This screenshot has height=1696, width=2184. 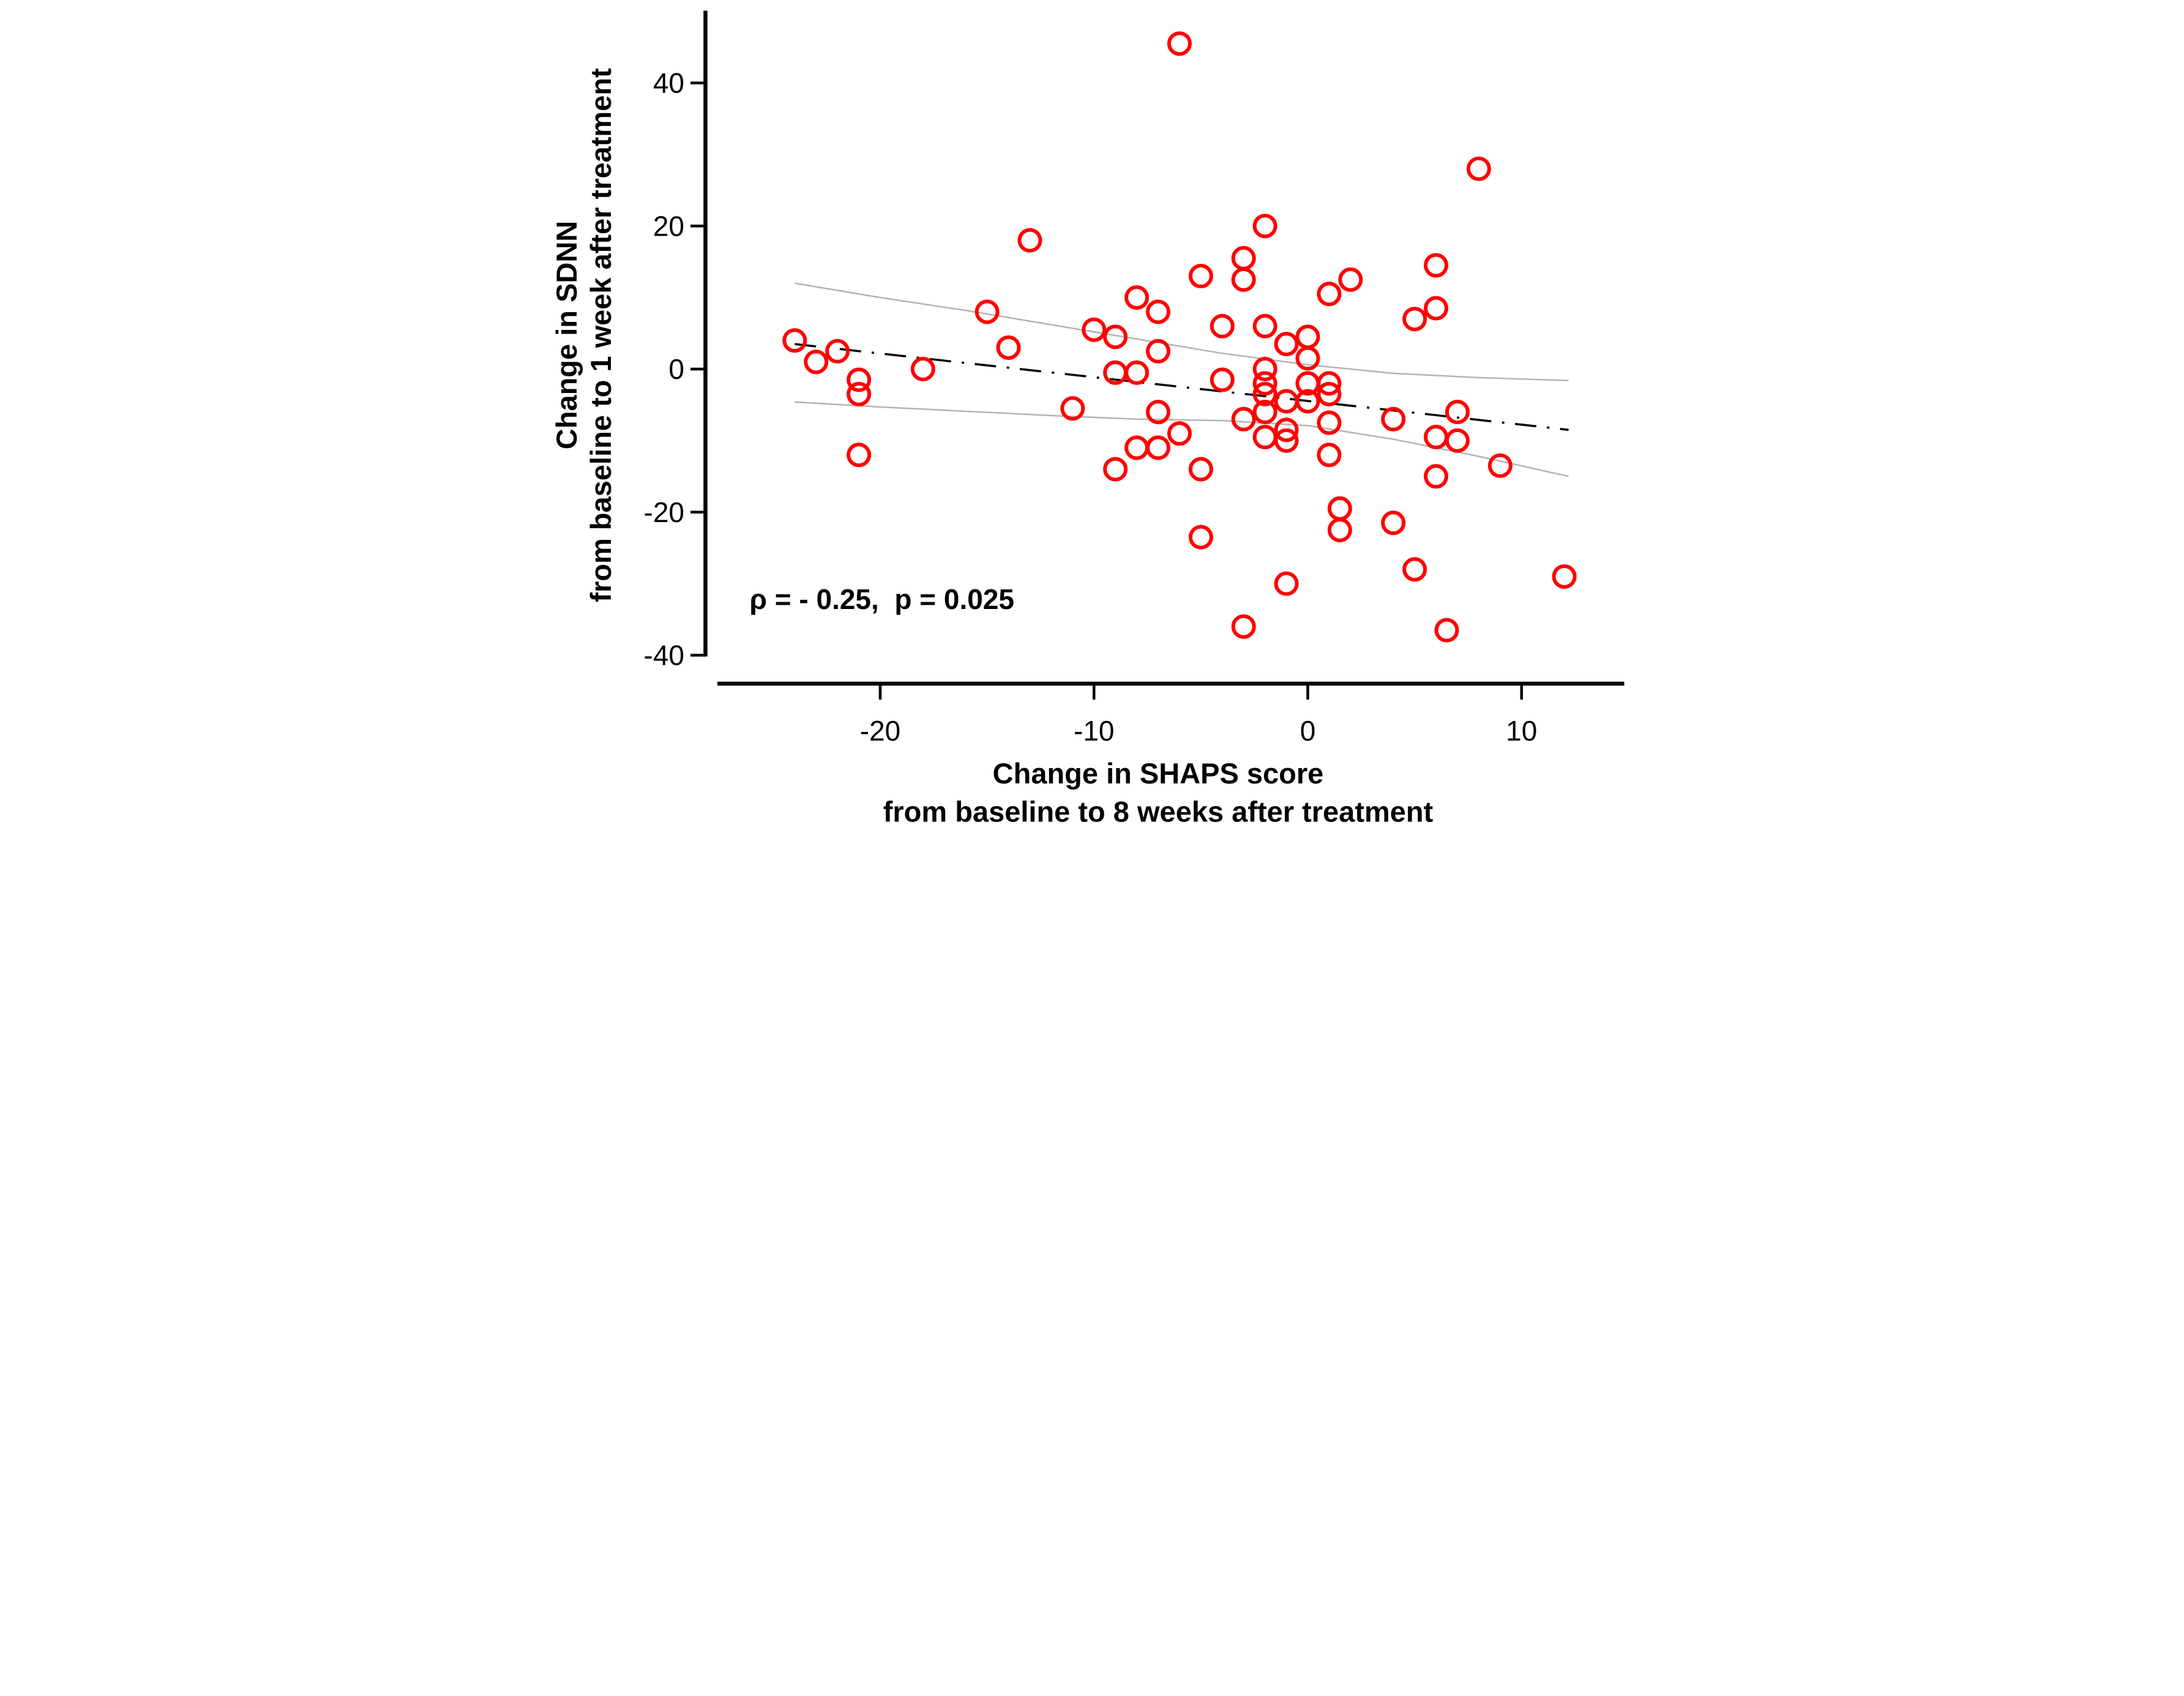 What do you see at coordinates (566, 335) in the screenshot?
I see `y-axis-title-line1: Change in SDNN` at bounding box center [566, 335].